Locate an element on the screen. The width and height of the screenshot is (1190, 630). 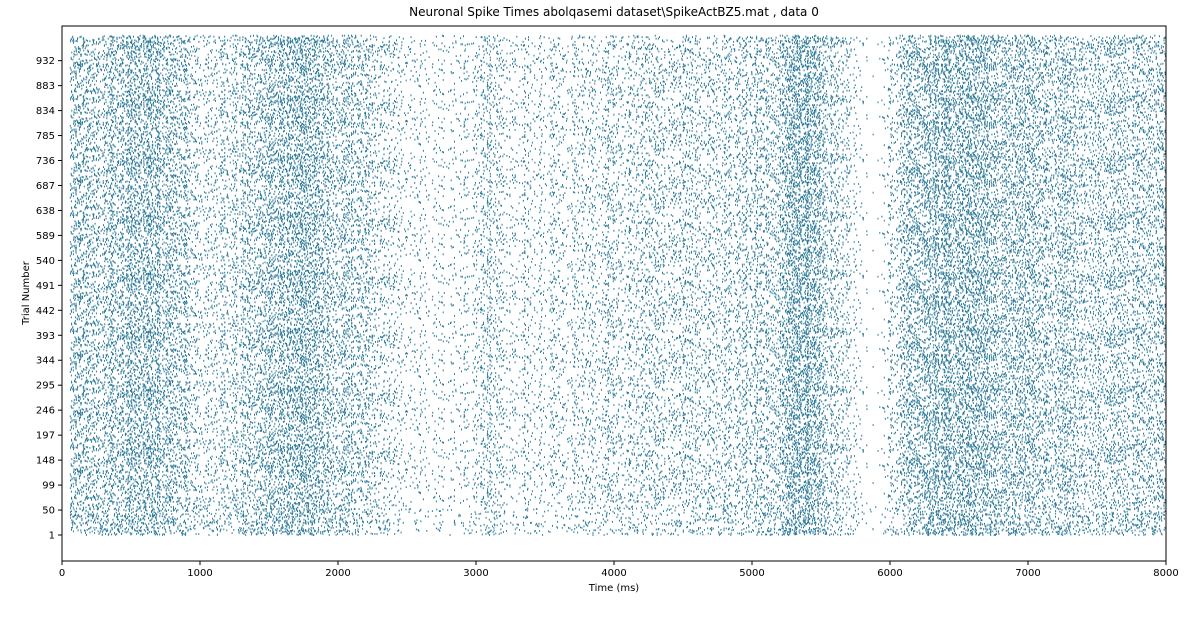
y-tick-label: 785 is located at coordinates (45, 136).